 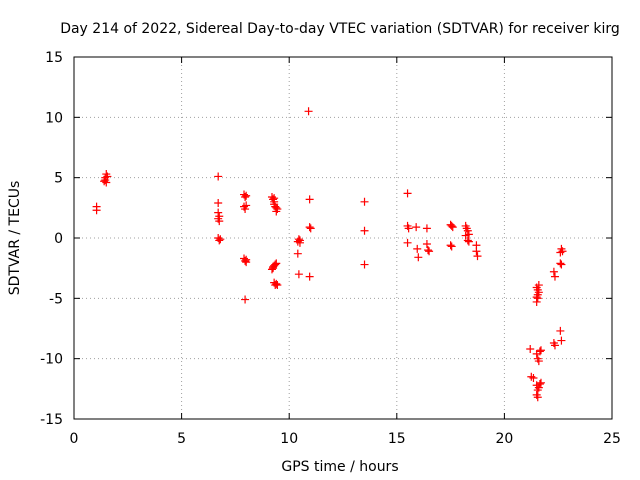 I want to click on y-tick-label: -10, so click(x=51, y=360).